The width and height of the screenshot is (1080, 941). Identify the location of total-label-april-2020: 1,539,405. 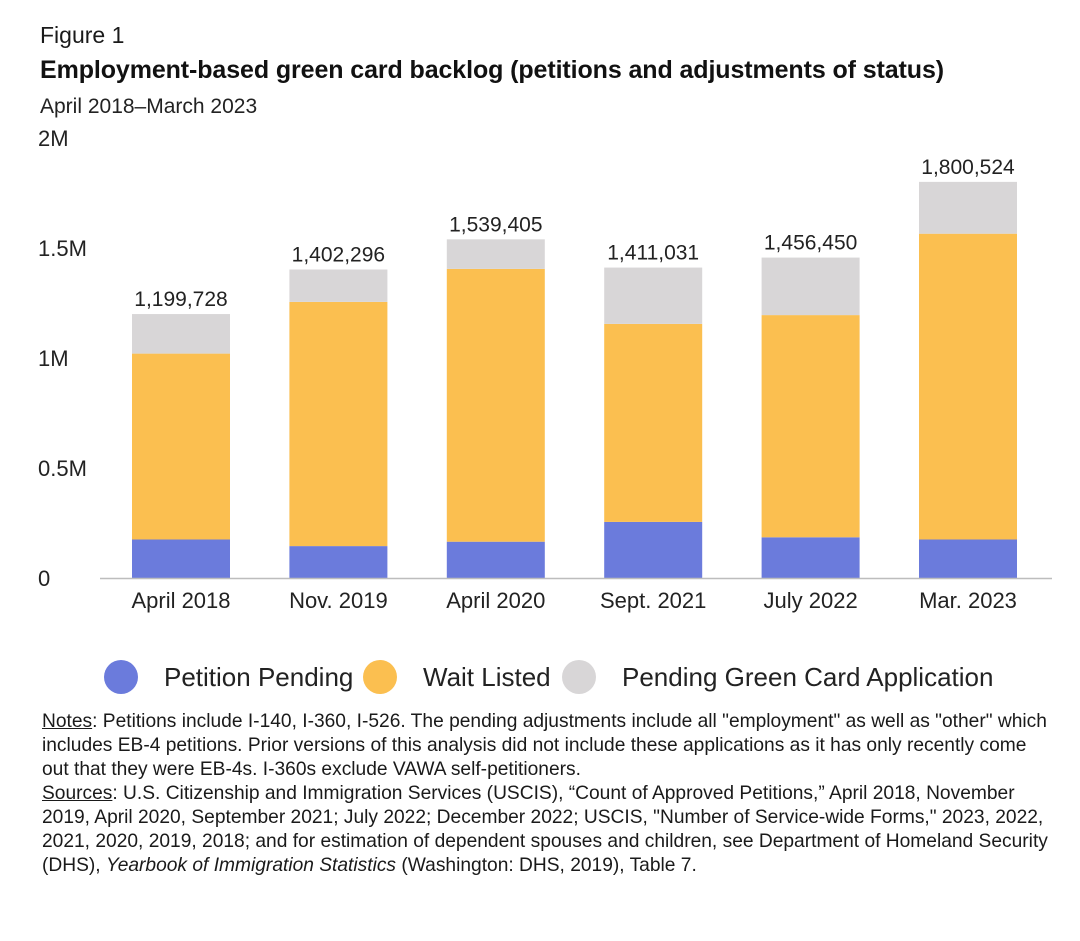
(495, 224).